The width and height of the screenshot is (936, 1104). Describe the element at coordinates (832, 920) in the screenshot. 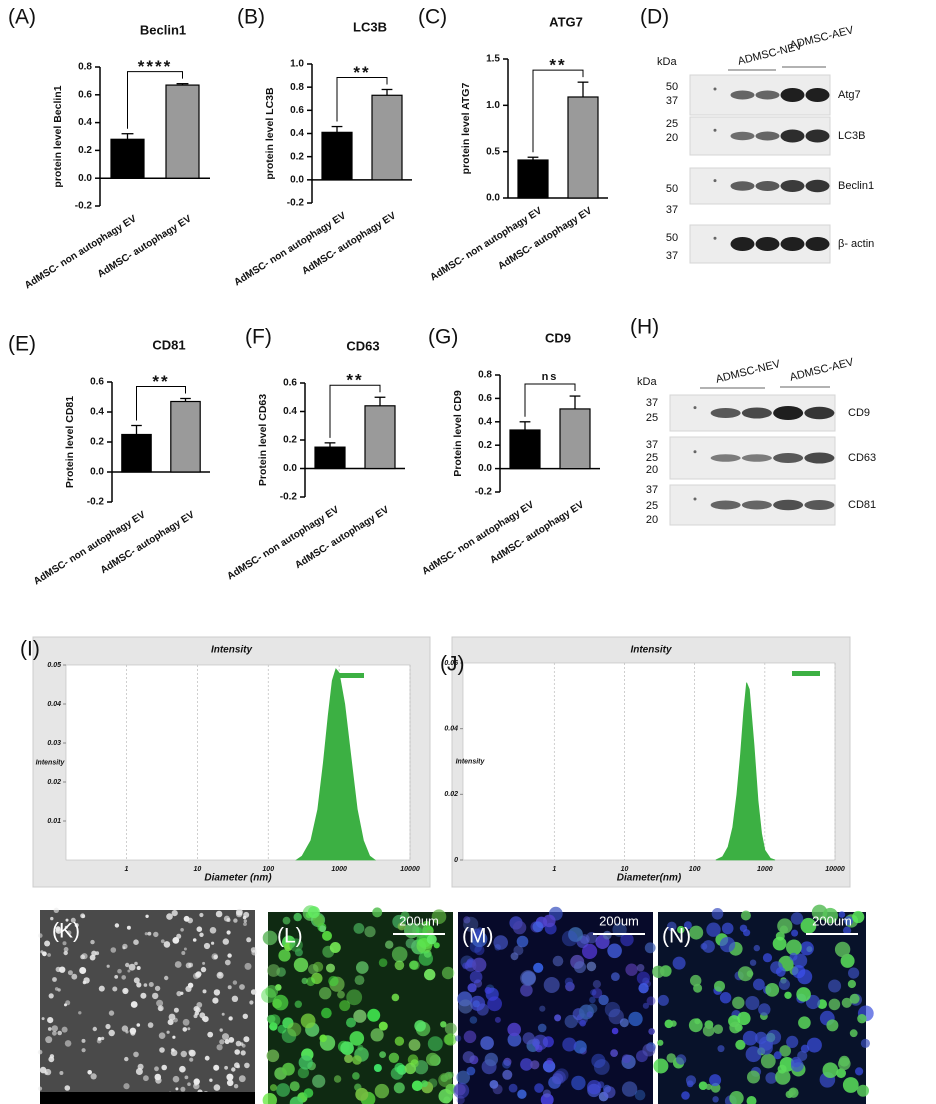

I see `scale-label: 200um` at that location.